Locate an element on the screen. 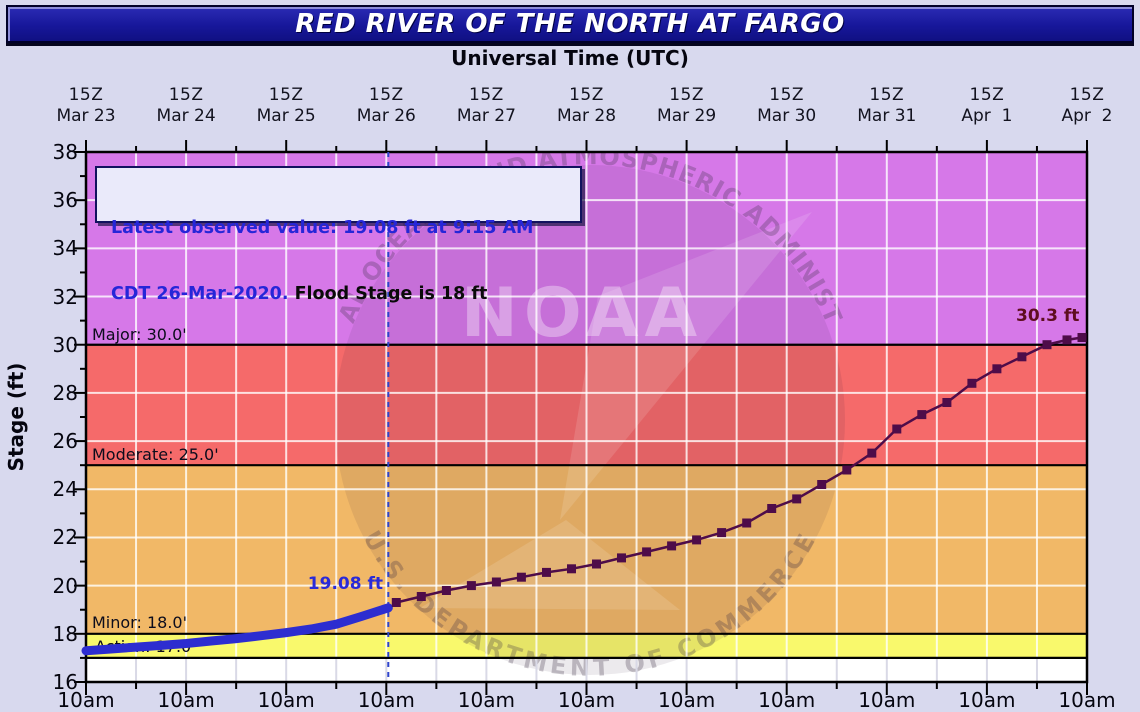 This screenshot has height=712, width=1140. observed-peak-label: 19.08 ft is located at coordinates (345, 584).